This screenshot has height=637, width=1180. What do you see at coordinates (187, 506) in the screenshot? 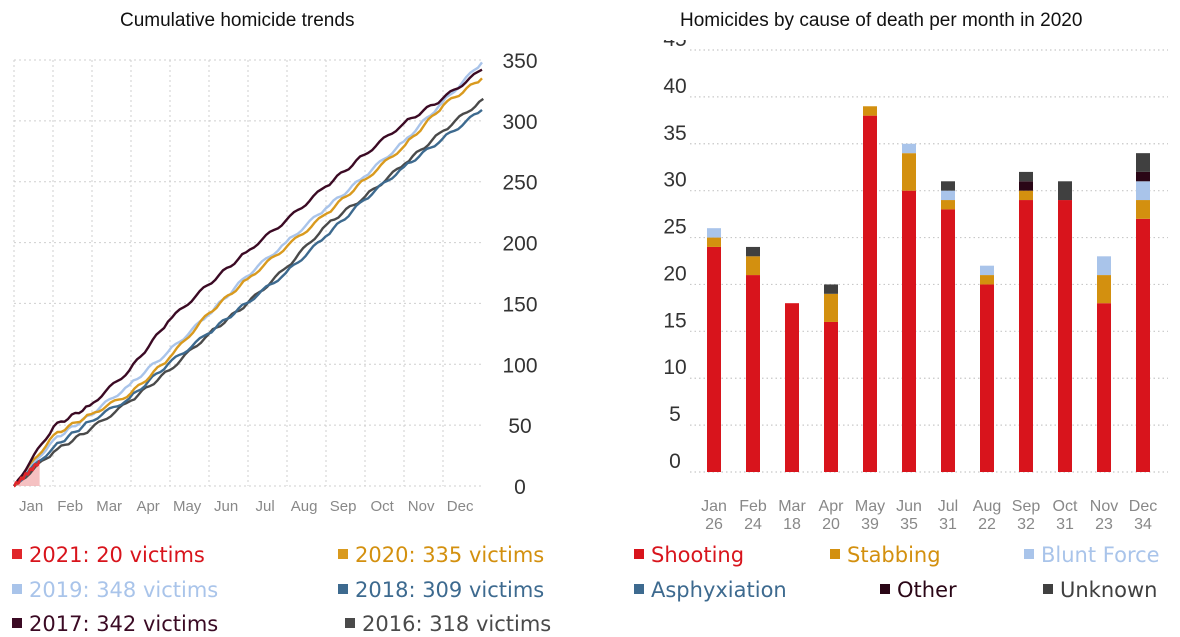
I see `x-tick-label: May` at bounding box center [187, 506].